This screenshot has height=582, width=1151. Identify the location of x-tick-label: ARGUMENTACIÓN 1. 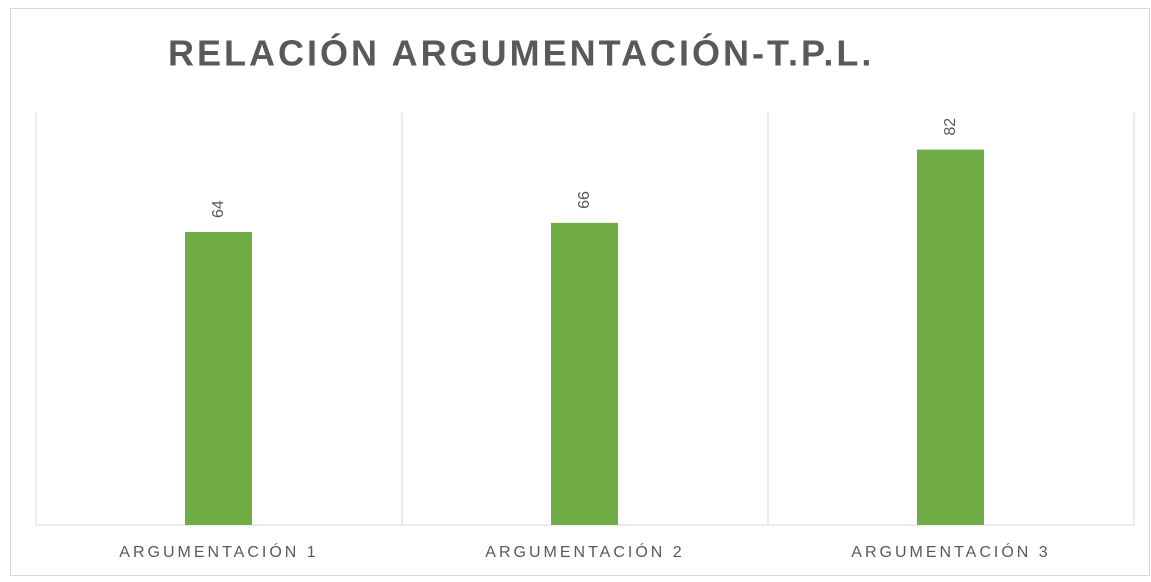
(218, 551).